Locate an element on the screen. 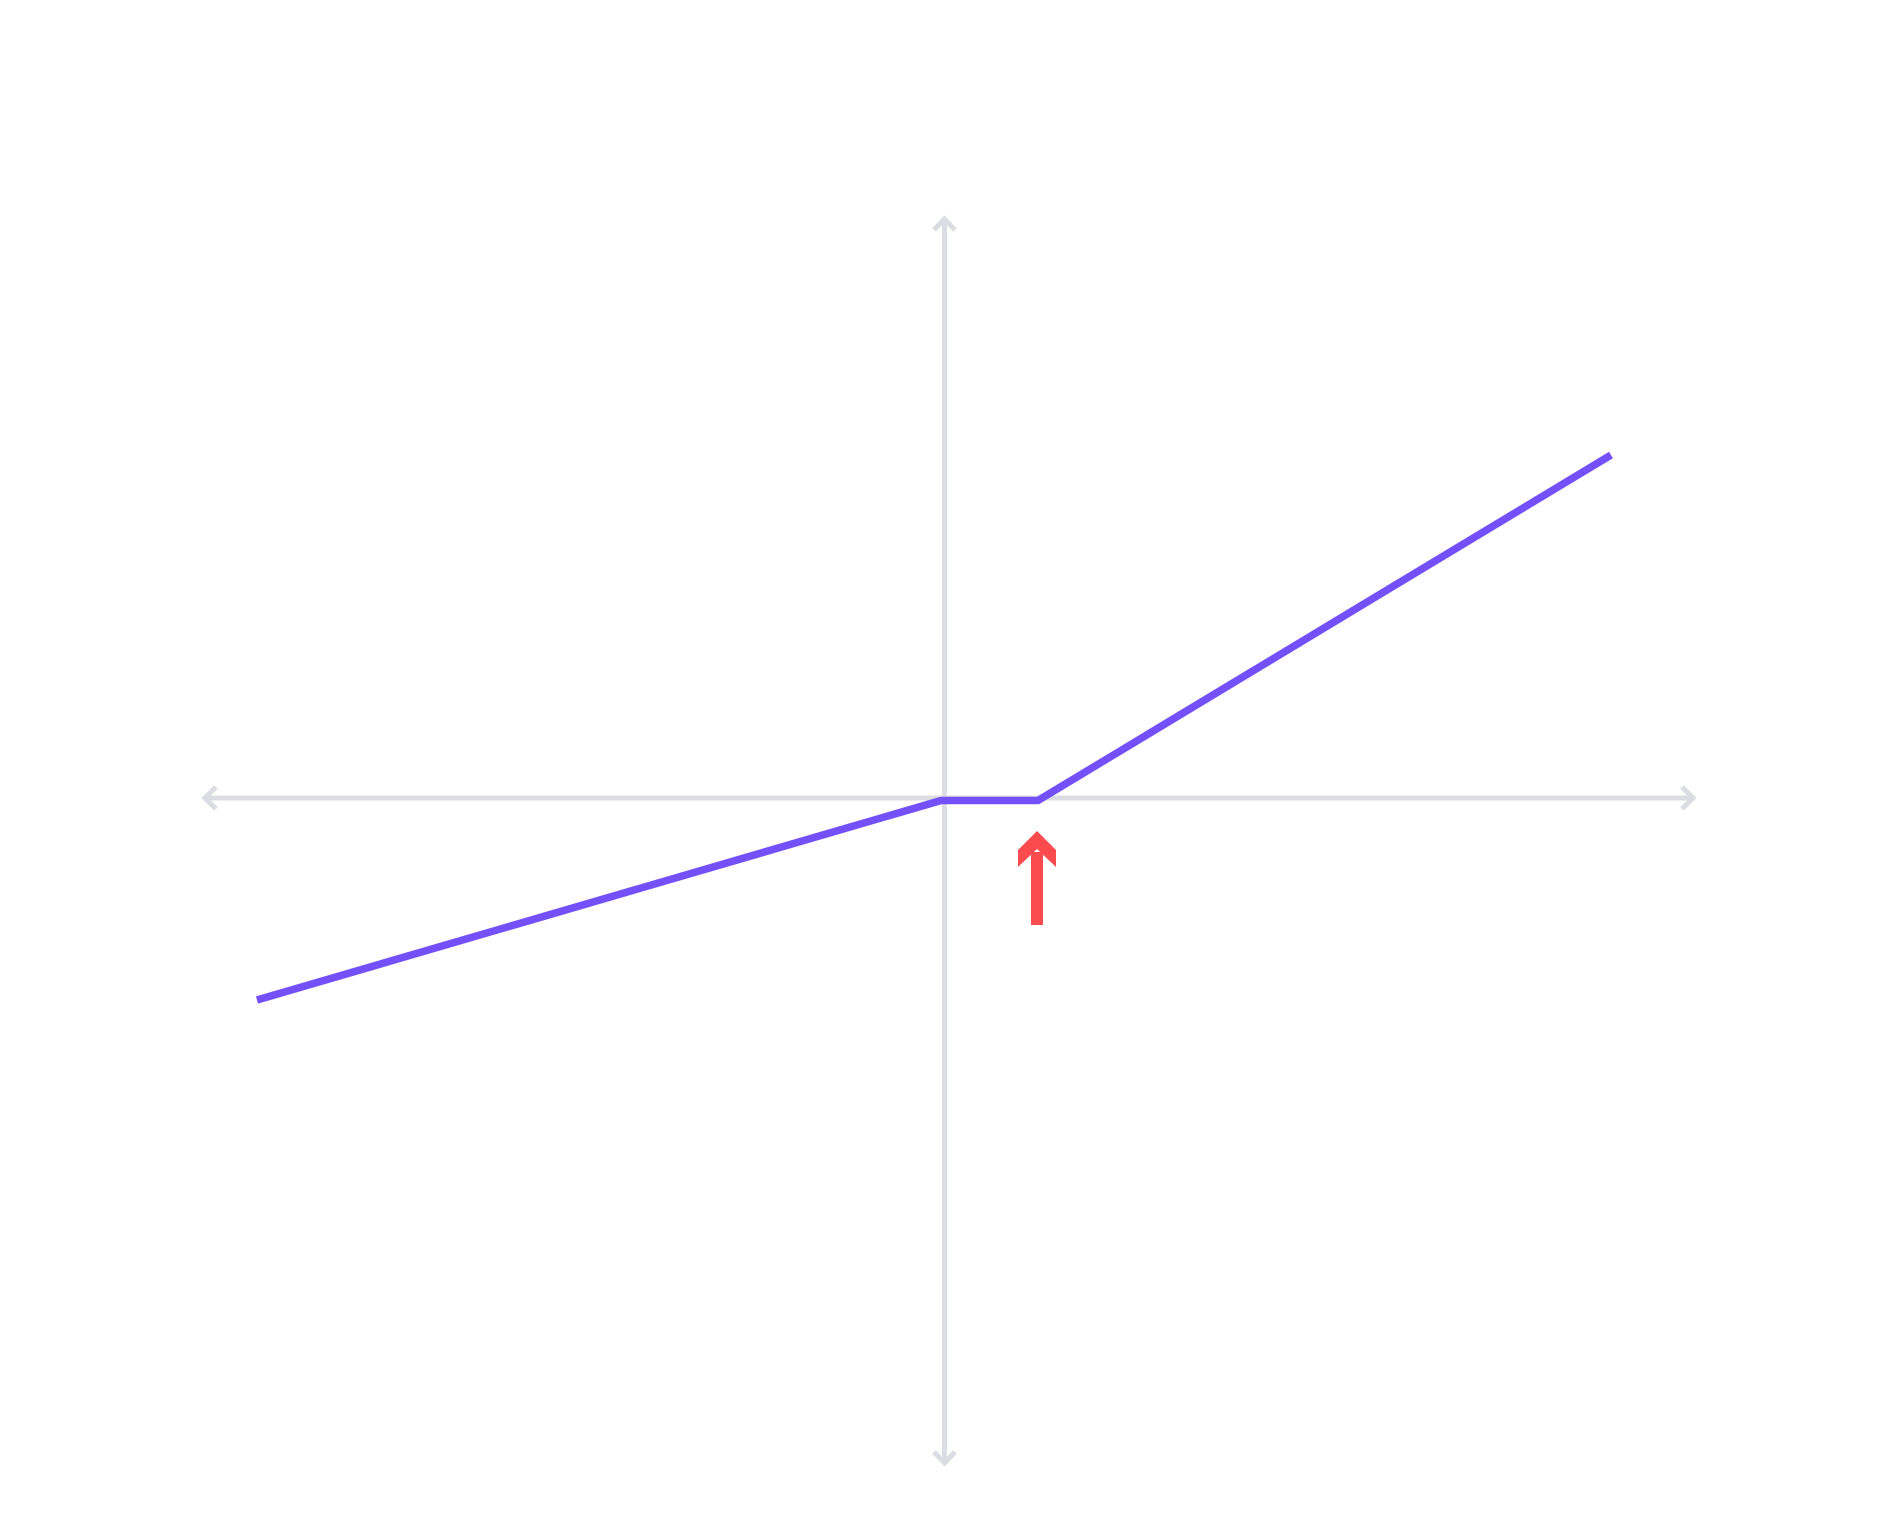 This screenshot has height=1513, width=1889. marker-arrow-shaft is located at coordinates (1037, 888).